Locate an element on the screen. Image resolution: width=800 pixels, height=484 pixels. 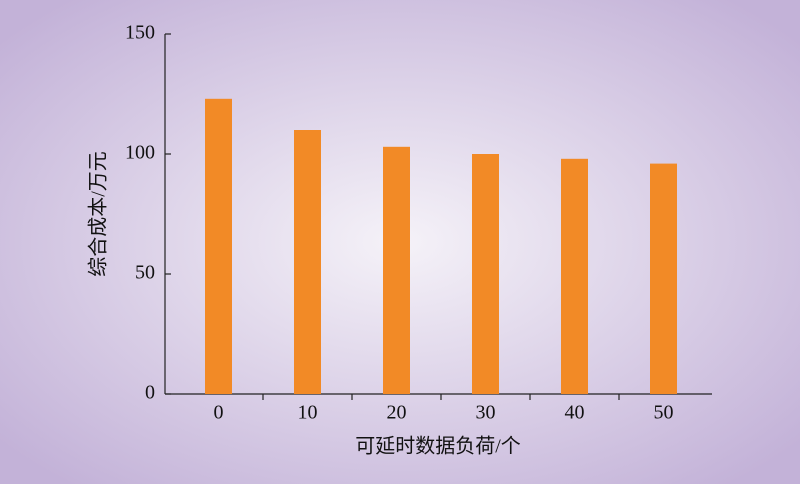
y-tick-label: 50 is located at coordinates (145, 273).